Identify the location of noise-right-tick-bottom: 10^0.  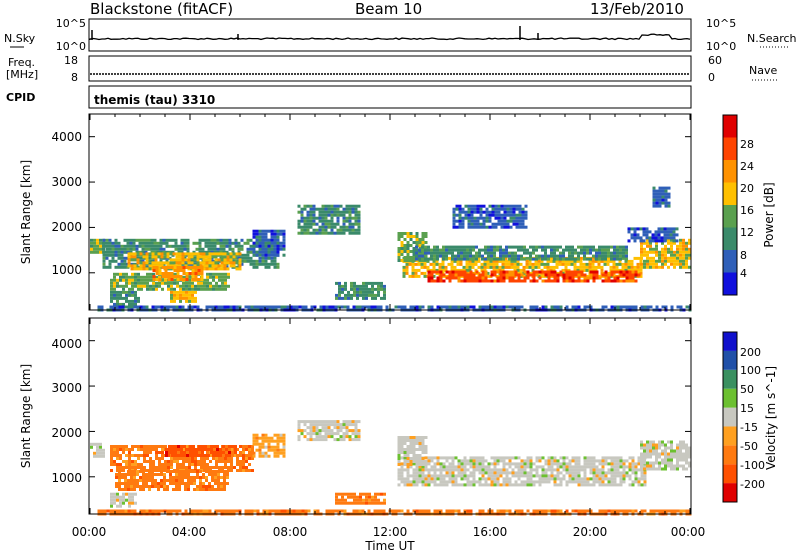
(721, 46).